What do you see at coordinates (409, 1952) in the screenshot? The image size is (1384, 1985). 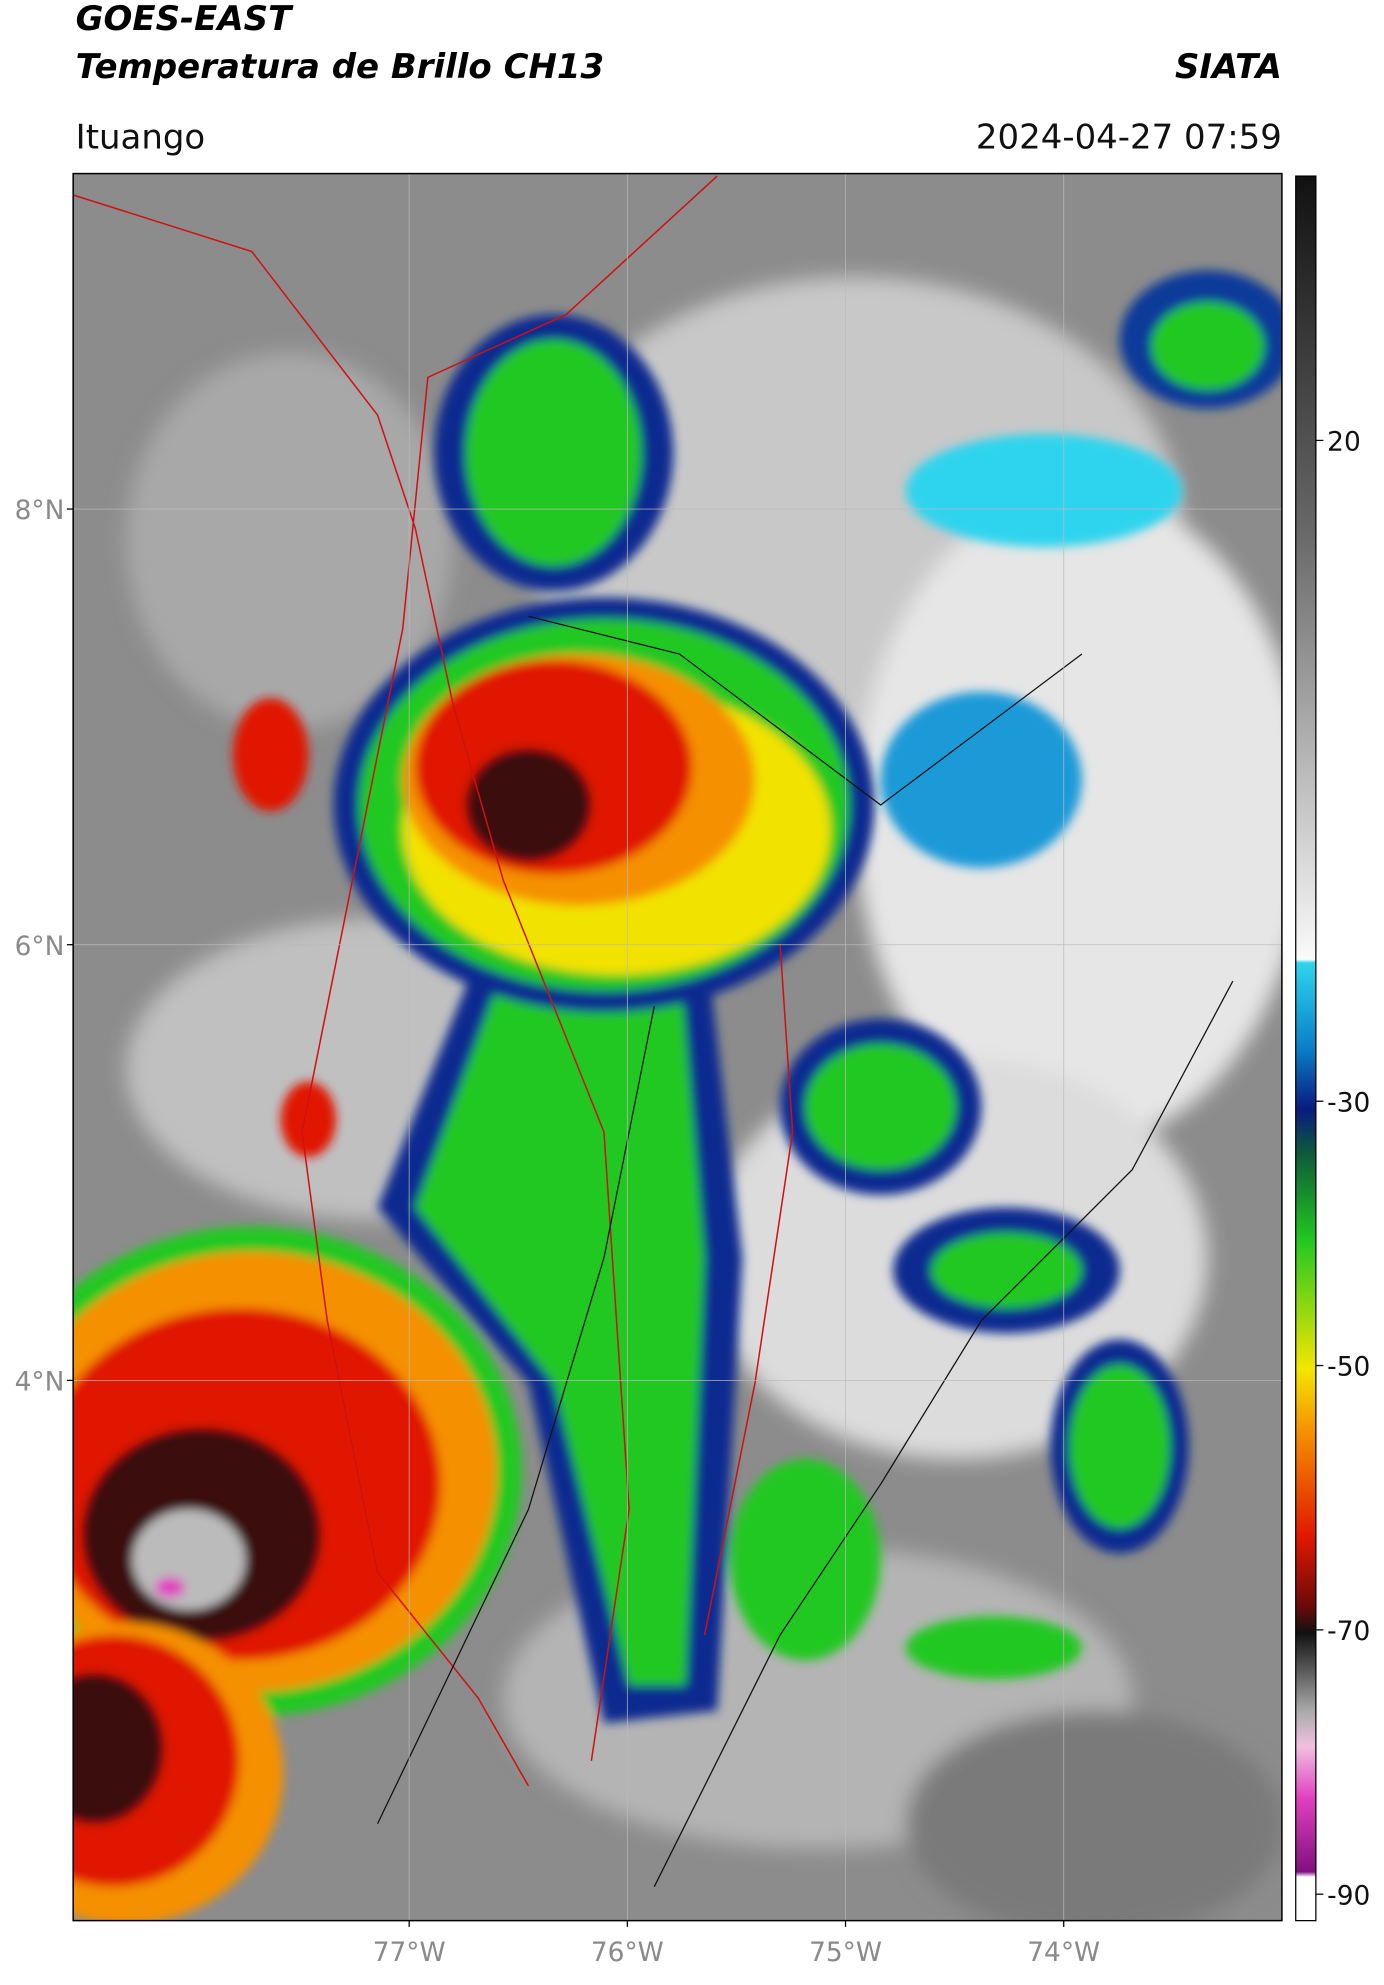 I see `lon-tick-label: 77°W` at bounding box center [409, 1952].